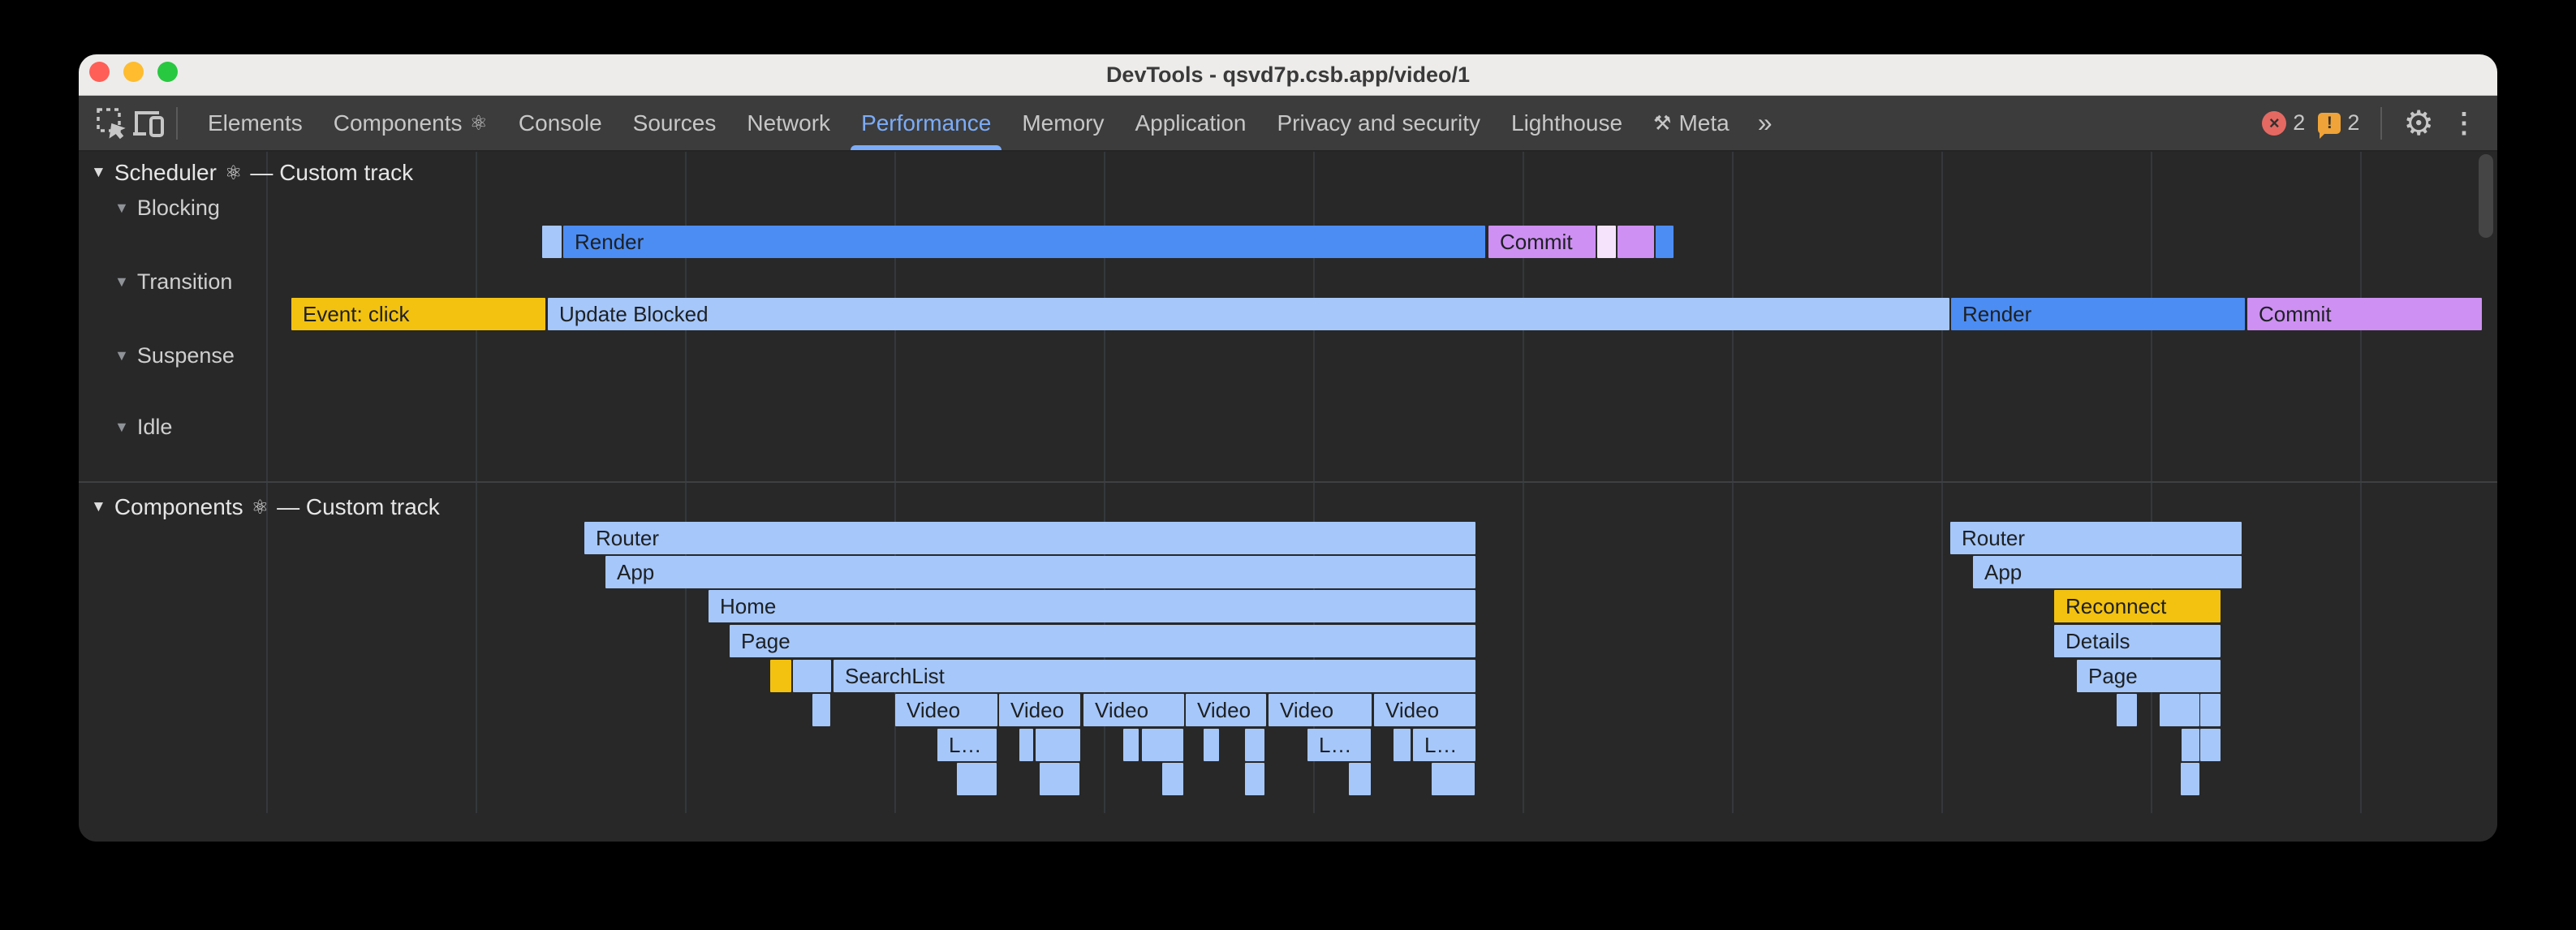  What do you see at coordinates (155, 426) in the screenshot?
I see `lane-label: Idle` at bounding box center [155, 426].